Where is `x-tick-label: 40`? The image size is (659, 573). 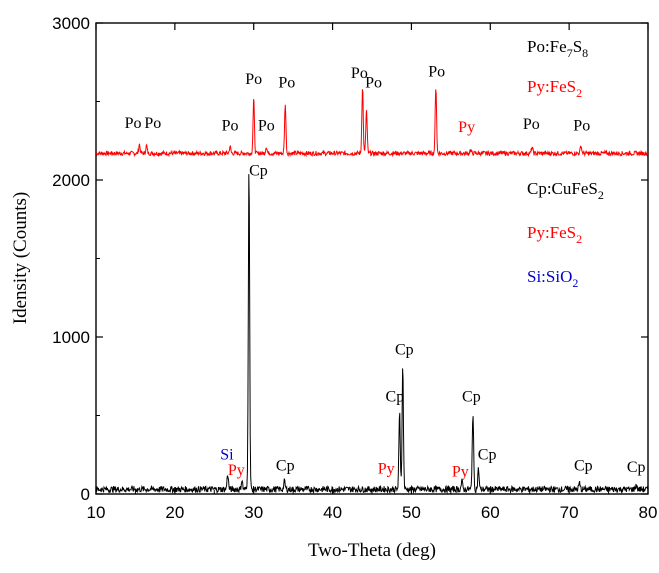 x-tick-label: 40 is located at coordinates (332, 512).